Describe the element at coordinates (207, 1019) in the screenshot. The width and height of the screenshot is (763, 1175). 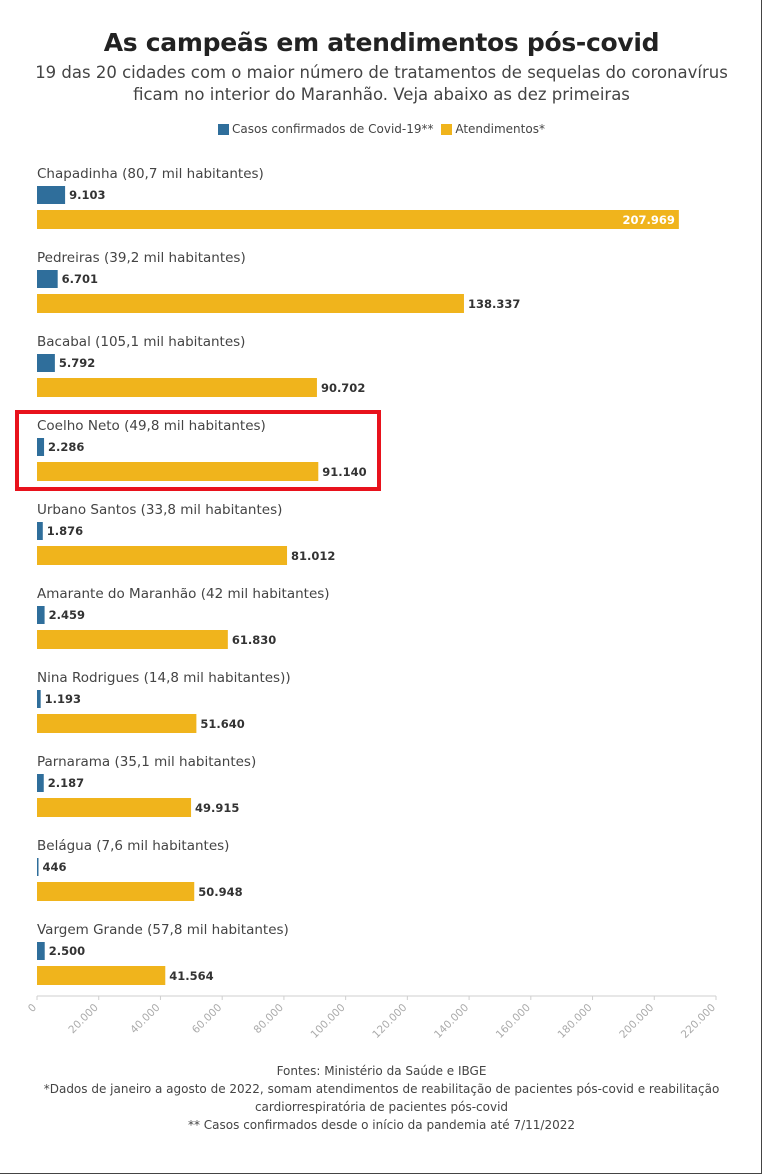
I see `x-tick-label: 60.000` at that location.